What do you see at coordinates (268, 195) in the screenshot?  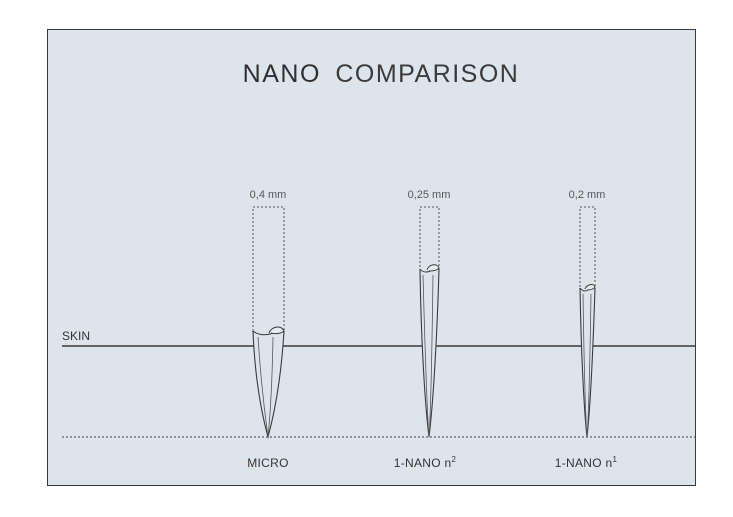 I see `diameter-label-micro: 0,4 mm` at bounding box center [268, 195].